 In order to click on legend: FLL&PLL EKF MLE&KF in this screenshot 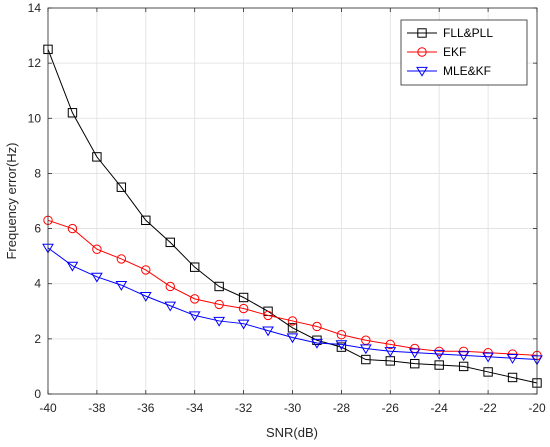, I will do `click(464, 52)`.